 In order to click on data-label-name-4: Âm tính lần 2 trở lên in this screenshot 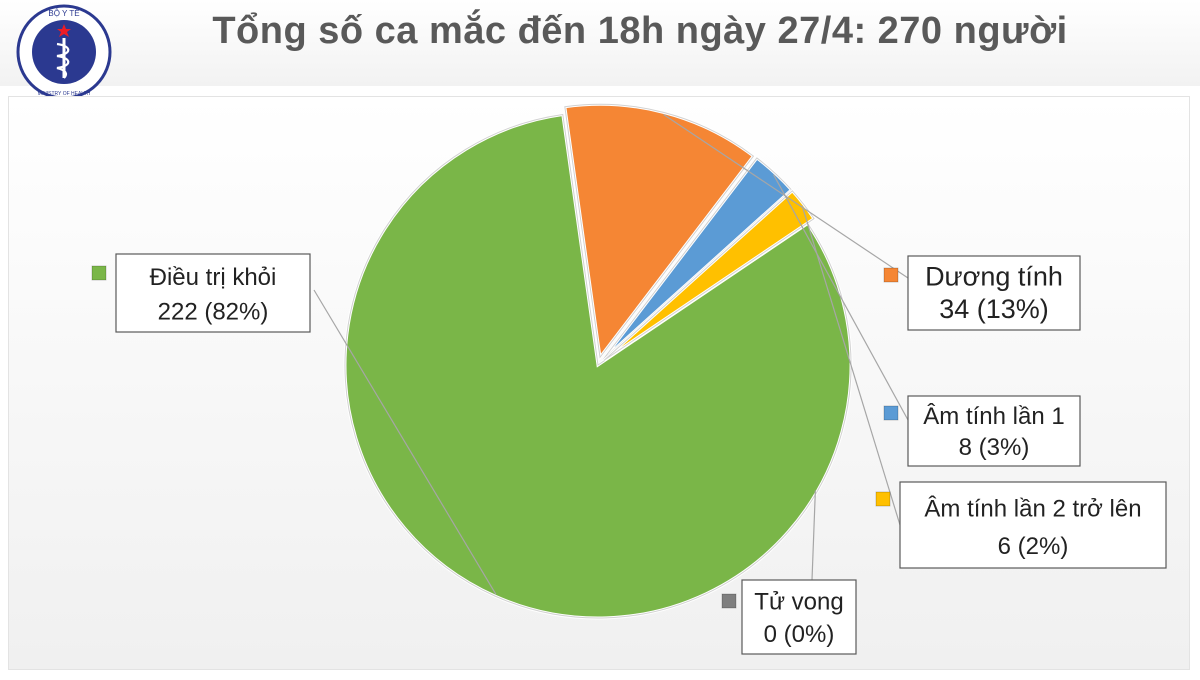, I will do `click(1032, 508)`.